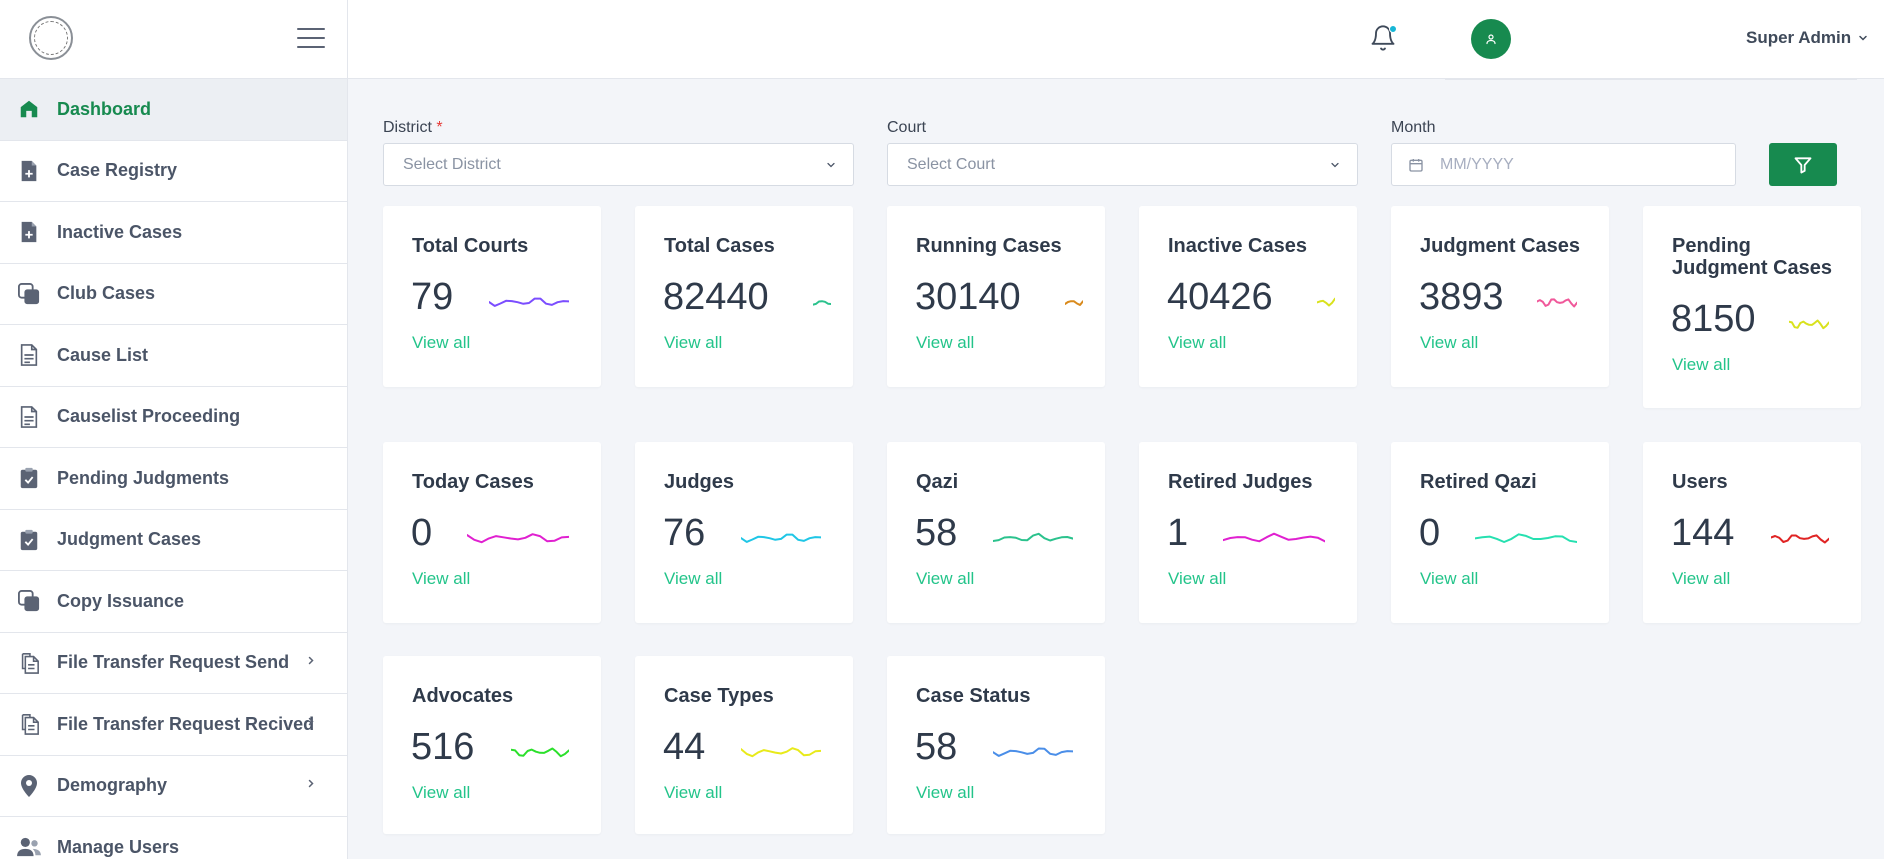  I want to click on stat-card-title: Pending Judgment Cases, so click(1752, 257).